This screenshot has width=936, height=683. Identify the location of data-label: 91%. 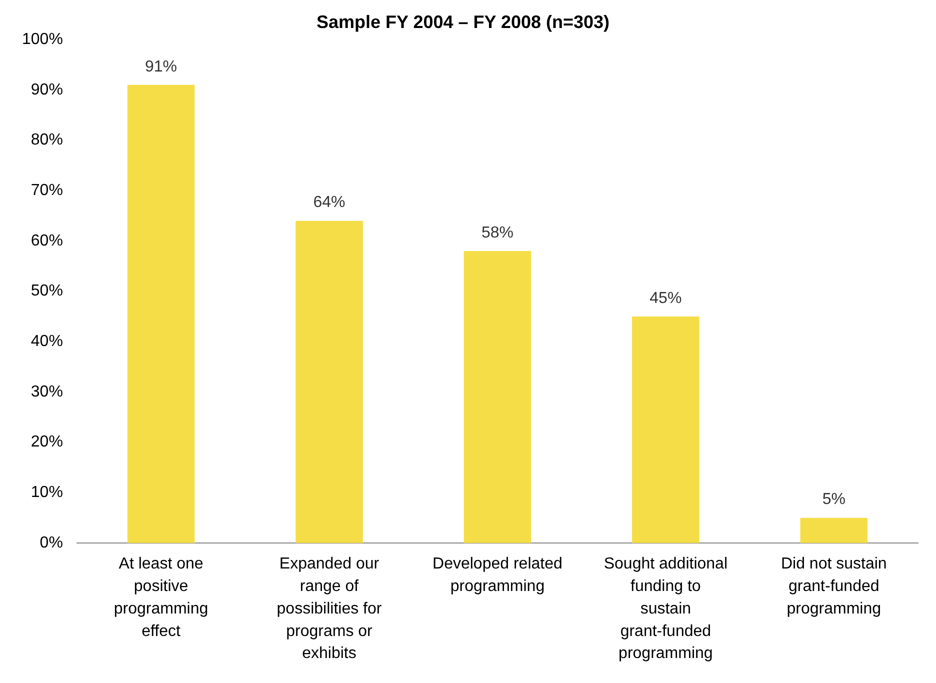
(161, 67).